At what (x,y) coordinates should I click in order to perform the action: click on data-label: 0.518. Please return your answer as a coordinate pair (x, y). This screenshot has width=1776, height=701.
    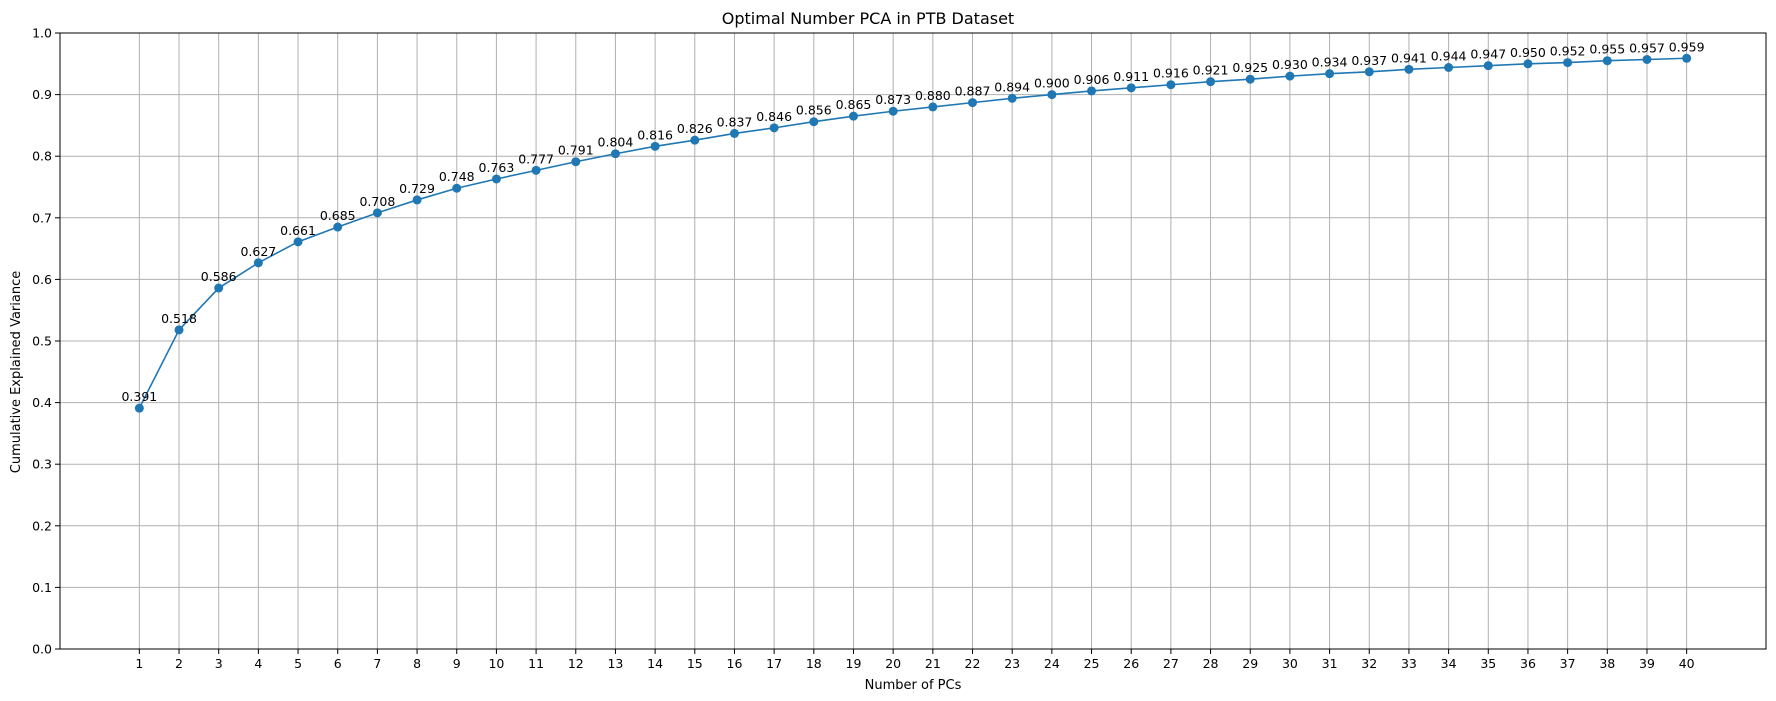
    Looking at the image, I should click on (179, 318).